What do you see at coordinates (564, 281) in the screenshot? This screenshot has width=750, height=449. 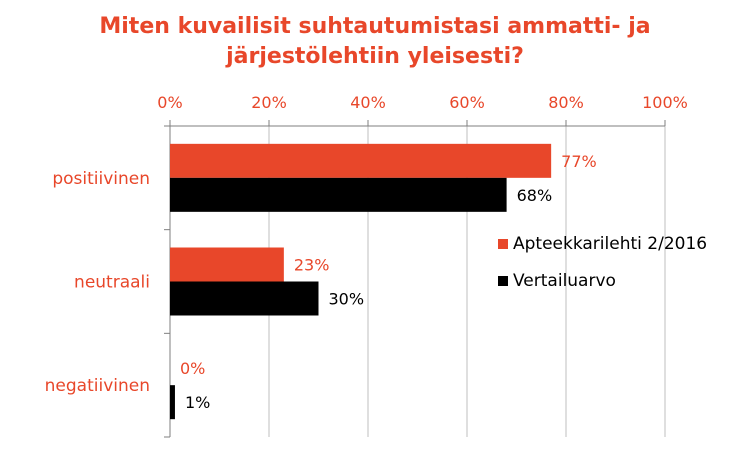 I see `legend-label: Vertailuarvo` at bounding box center [564, 281].